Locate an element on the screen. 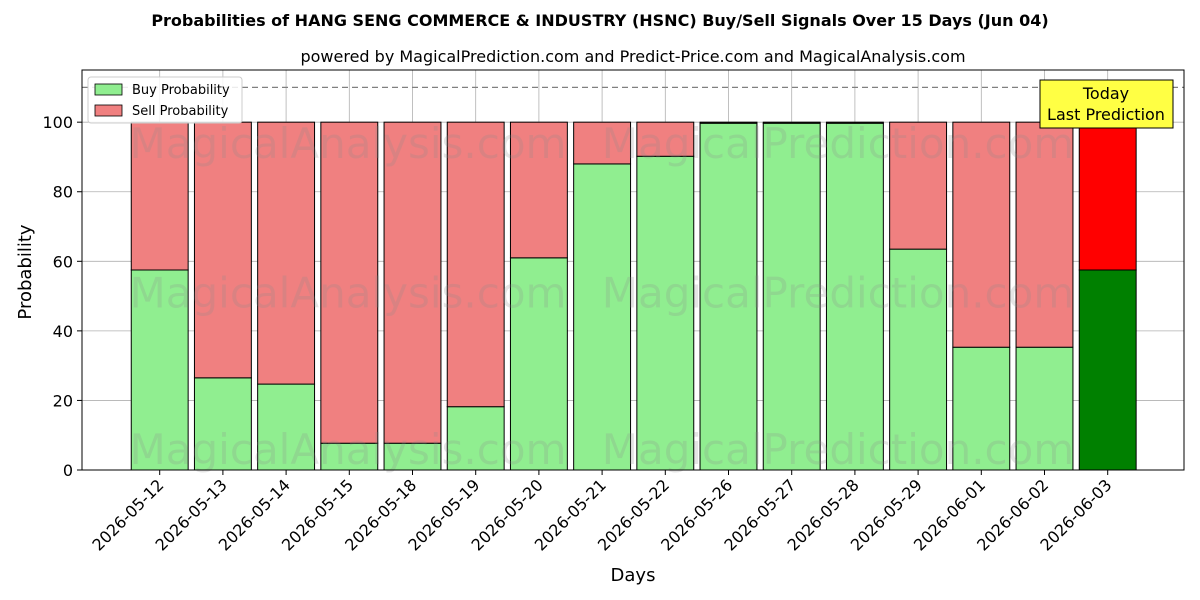 This screenshot has height=600, width=1200. y-tick-label: 80 is located at coordinates (63, 192).